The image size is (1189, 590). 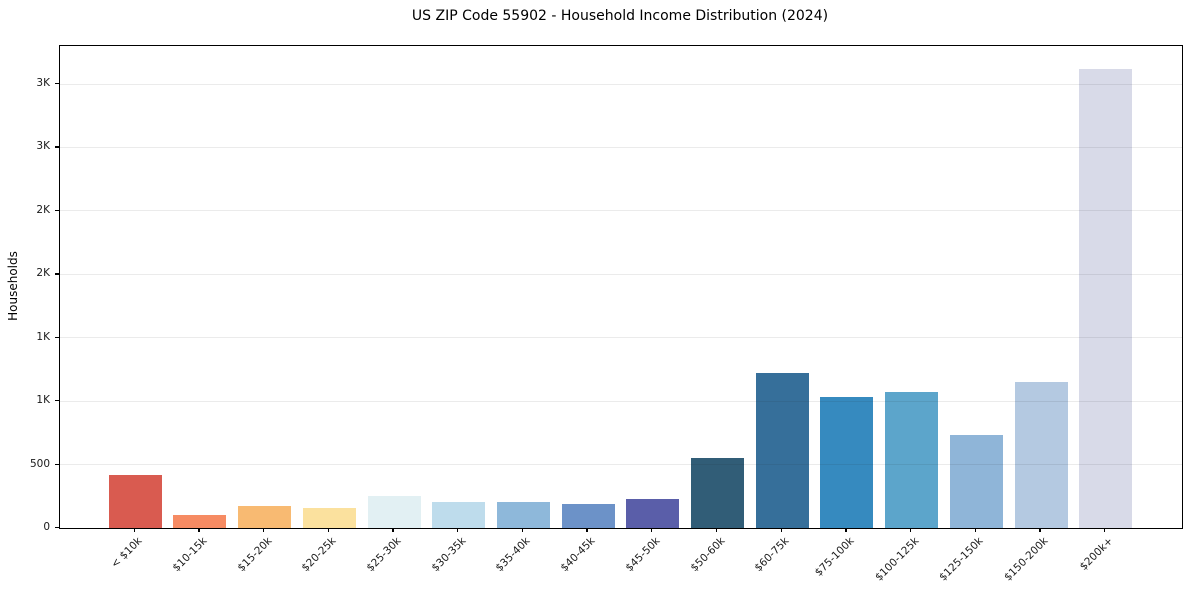 What do you see at coordinates (976, 481) in the screenshot?
I see `bar-$125-150k` at bounding box center [976, 481].